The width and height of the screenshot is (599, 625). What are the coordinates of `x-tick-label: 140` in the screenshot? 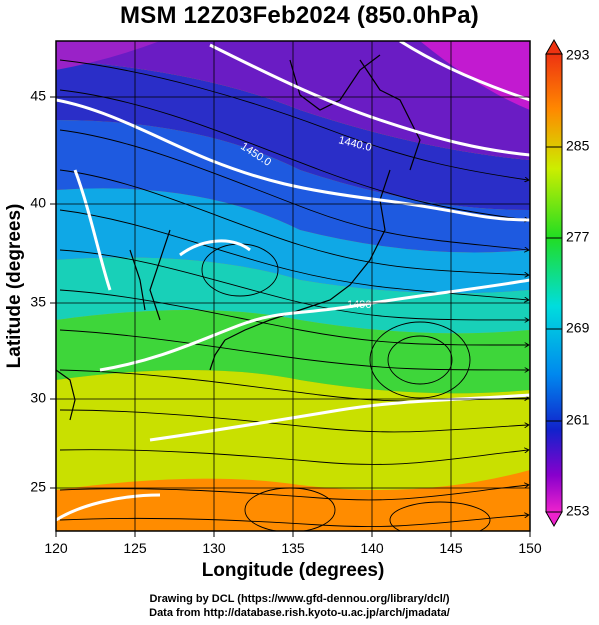 It's located at (372, 548).